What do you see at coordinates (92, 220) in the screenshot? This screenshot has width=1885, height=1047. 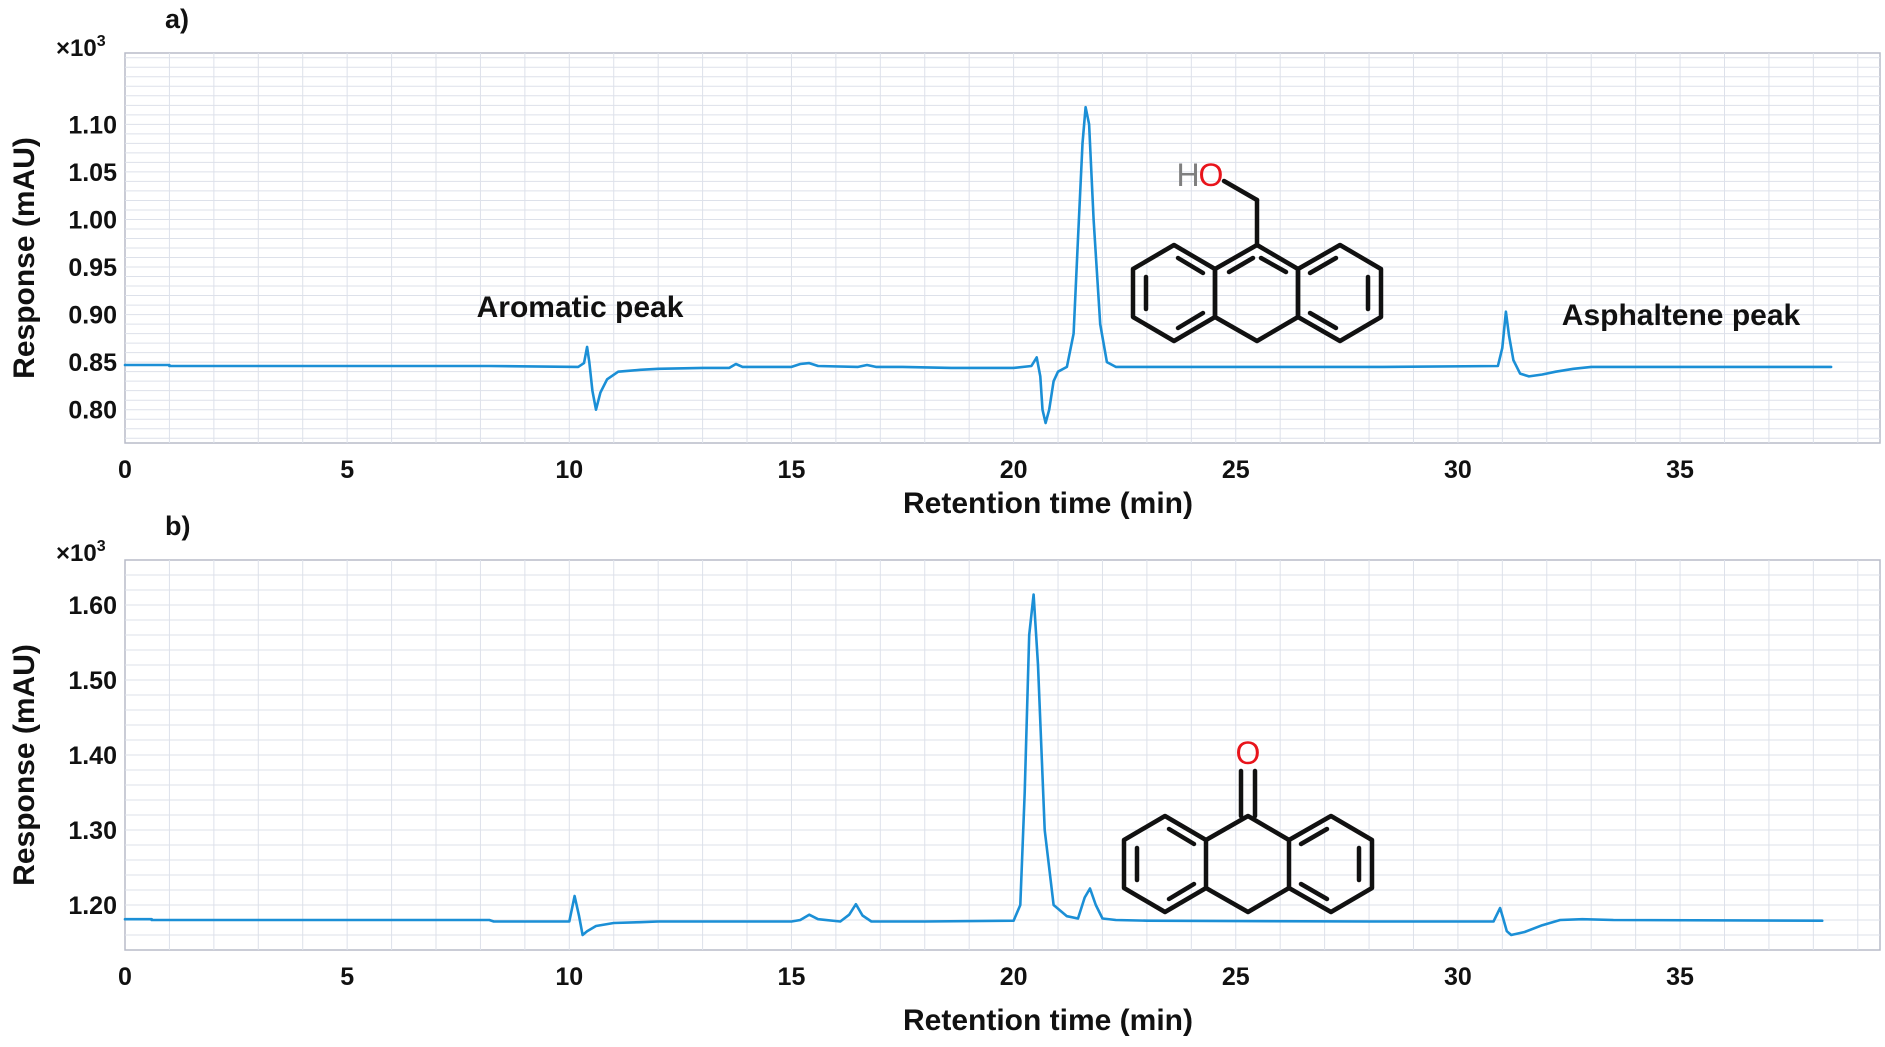 I see `y-tick-label: 1.00` at bounding box center [92, 220].